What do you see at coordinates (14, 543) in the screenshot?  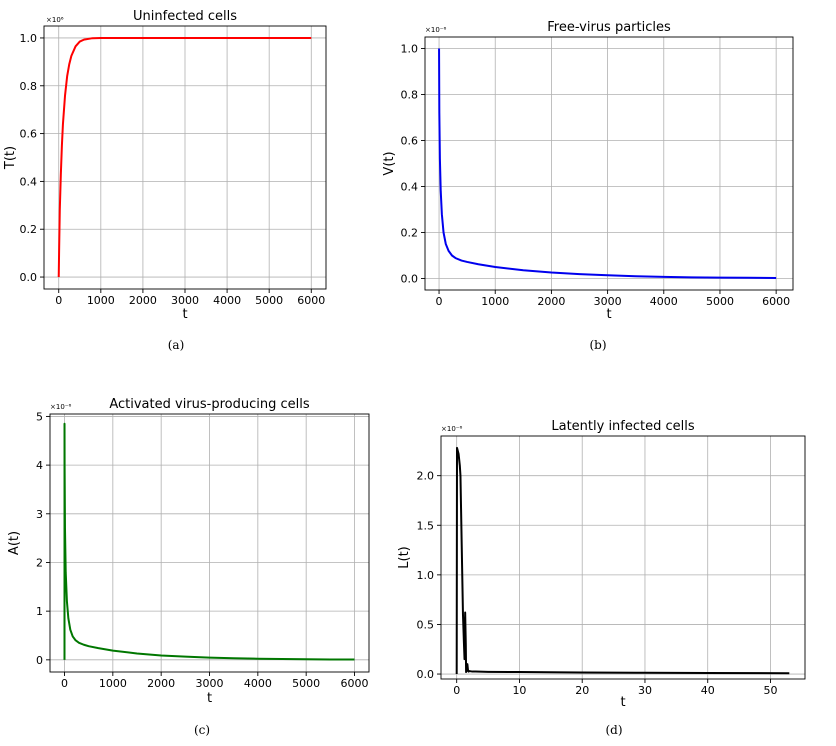 I see `y-axis-label: A(t)` at bounding box center [14, 543].